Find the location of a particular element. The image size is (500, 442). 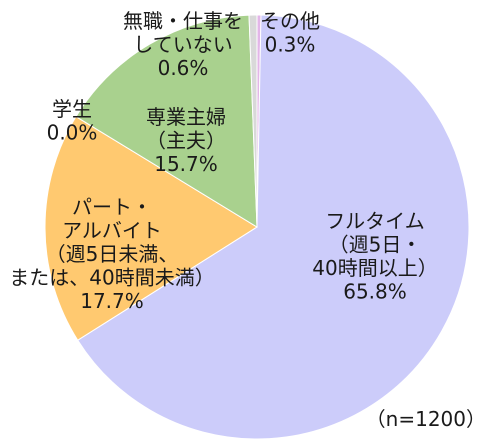

slice-value-label: 0.0% is located at coordinates (72, 133).